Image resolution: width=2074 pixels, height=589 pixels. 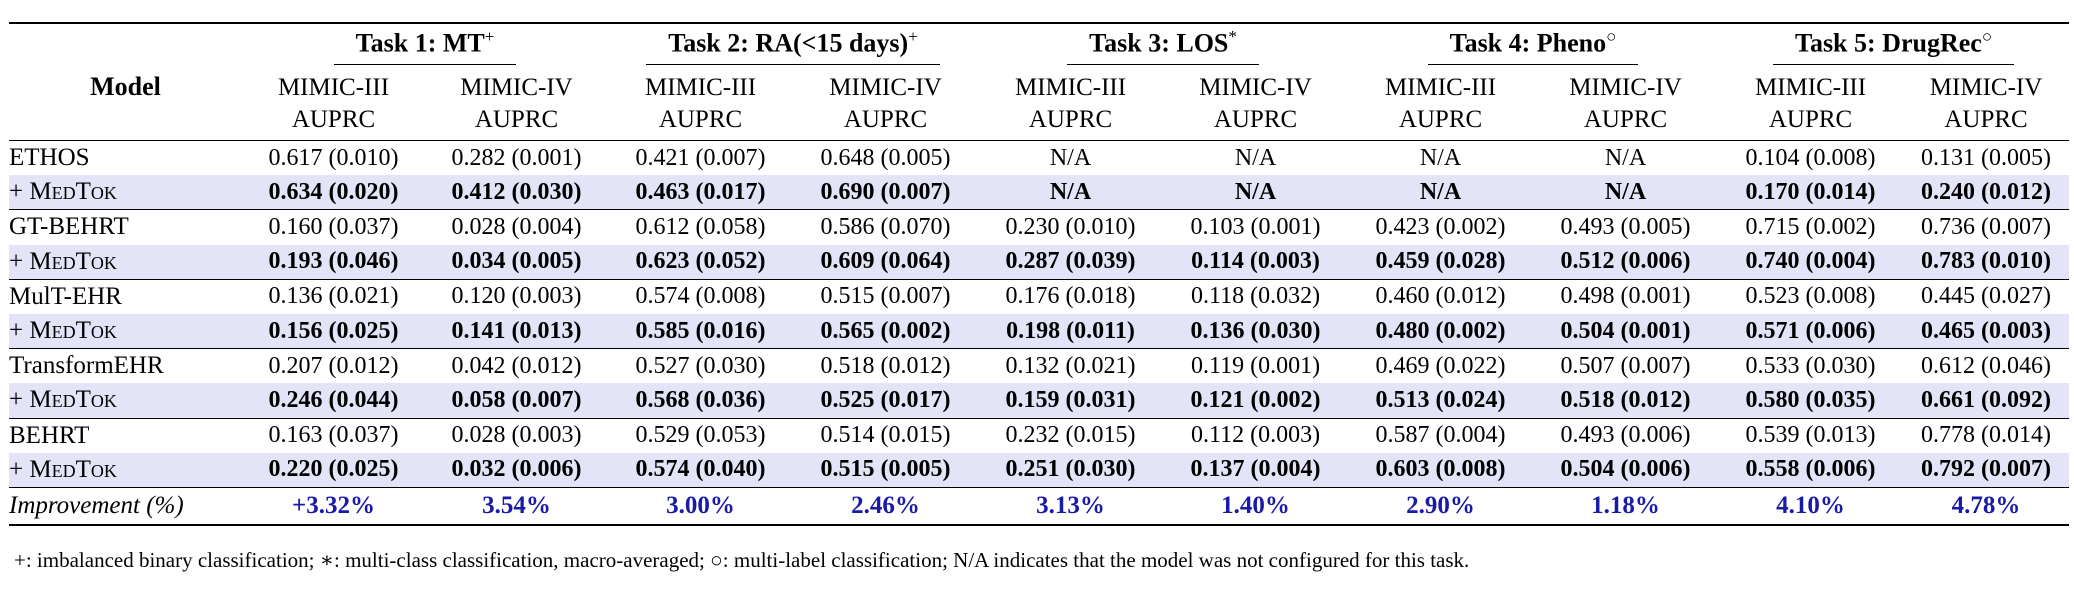 What do you see at coordinates (1256, 470) in the screenshot?
I see `value-cell: 0.137 (0.004)` at bounding box center [1256, 470].